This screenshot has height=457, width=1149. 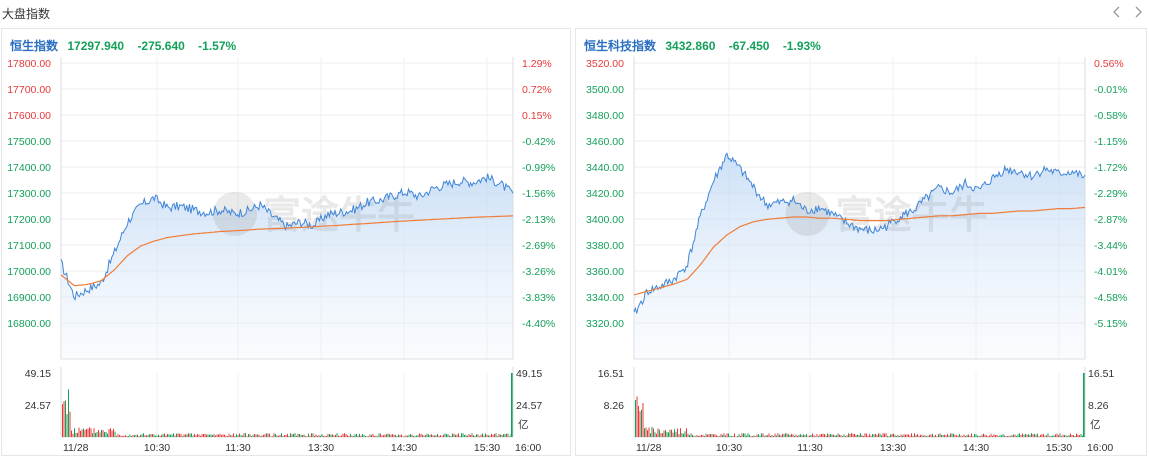 What do you see at coordinates (620, 46) in the screenshot?
I see `index-name: 恒生科技指数` at bounding box center [620, 46].